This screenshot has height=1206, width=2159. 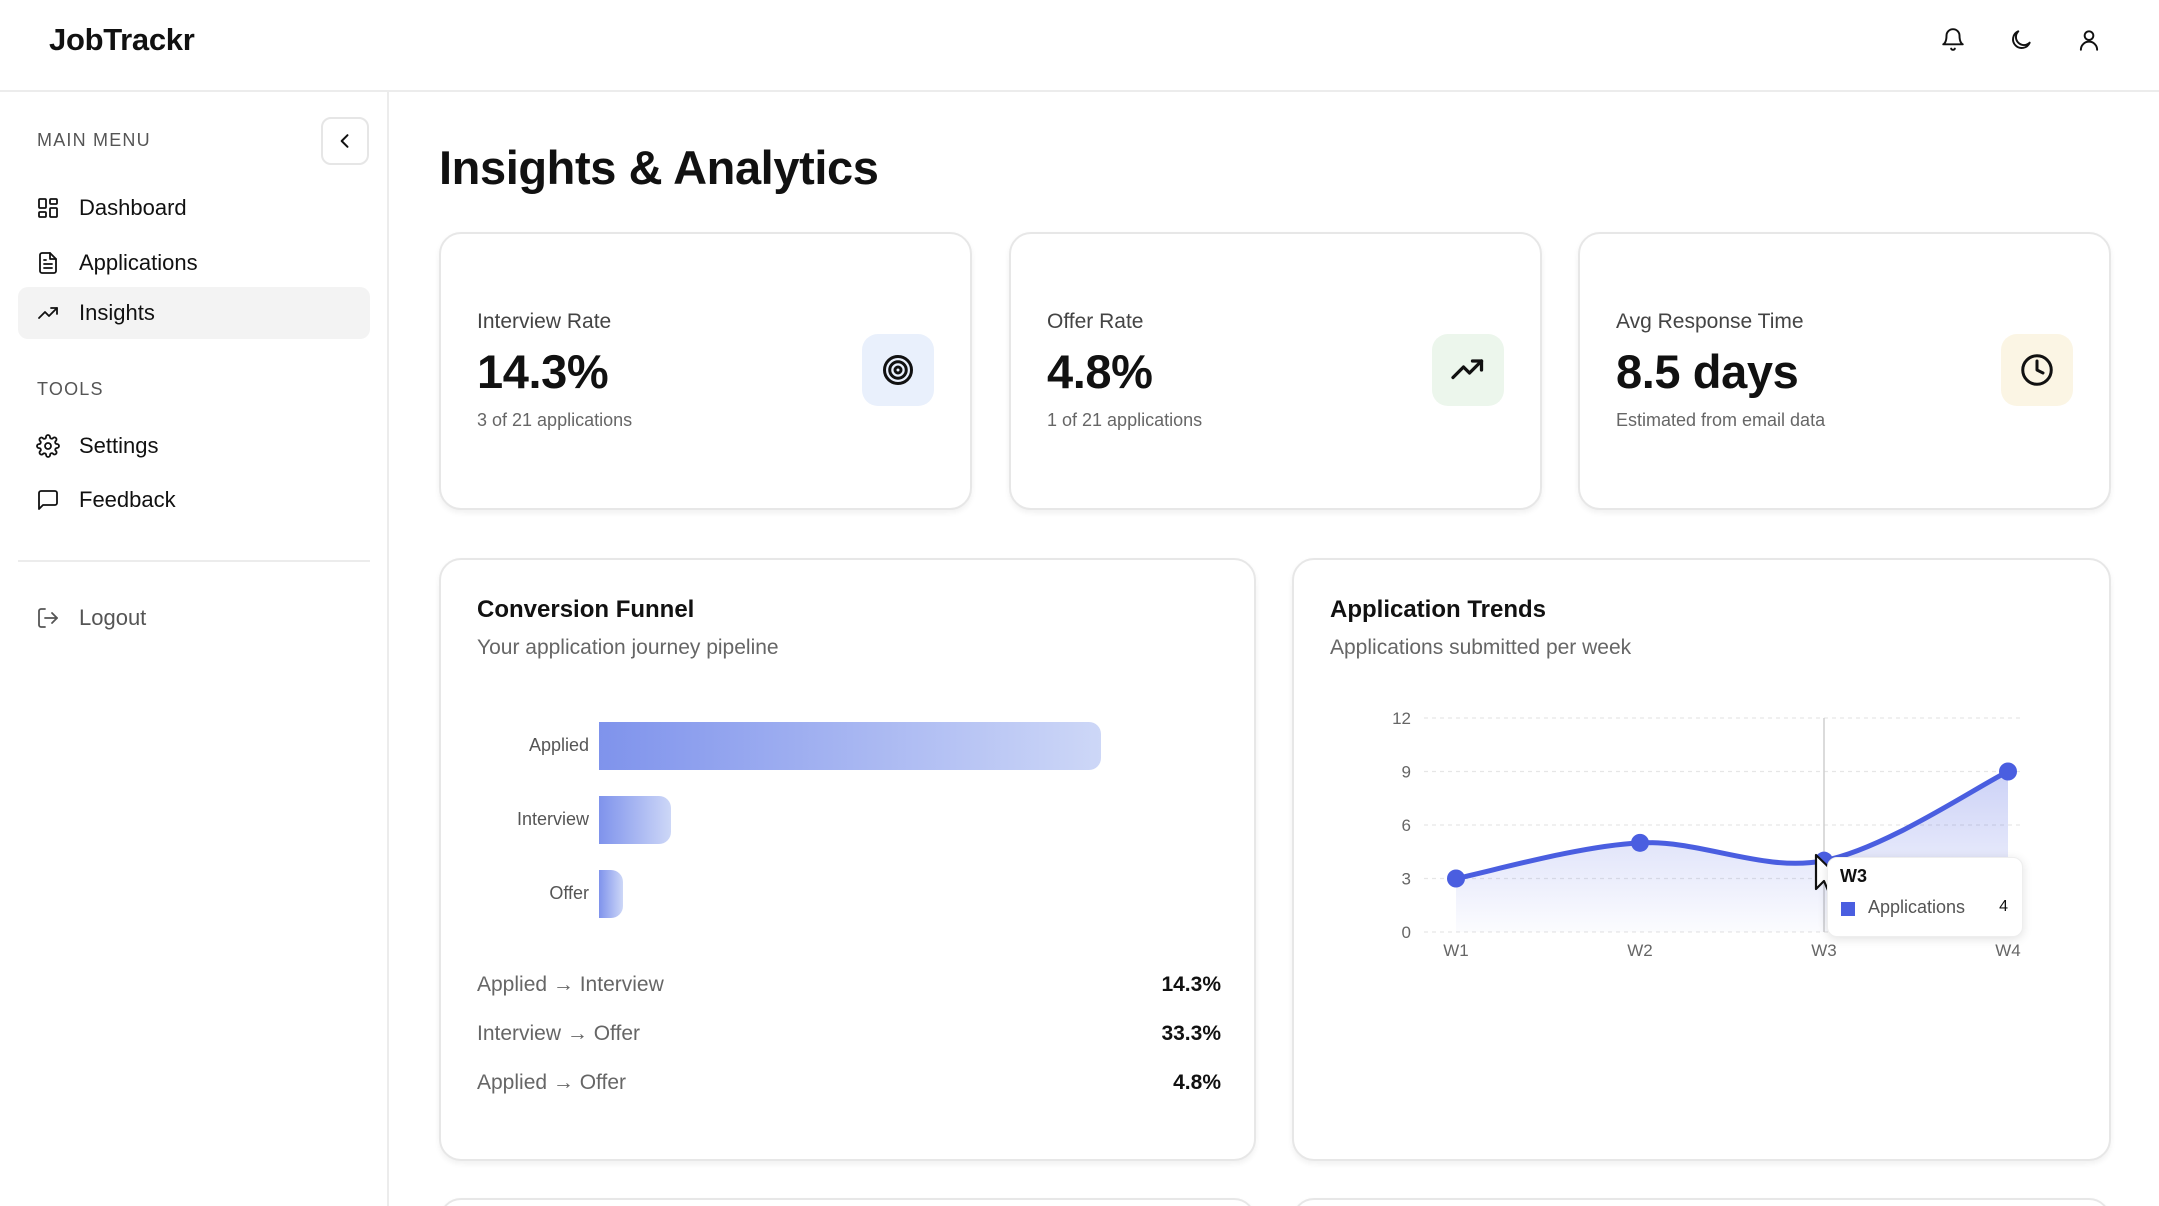 What do you see at coordinates (2008, 950) in the screenshot?
I see `x-tick-label: W4` at bounding box center [2008, 950].